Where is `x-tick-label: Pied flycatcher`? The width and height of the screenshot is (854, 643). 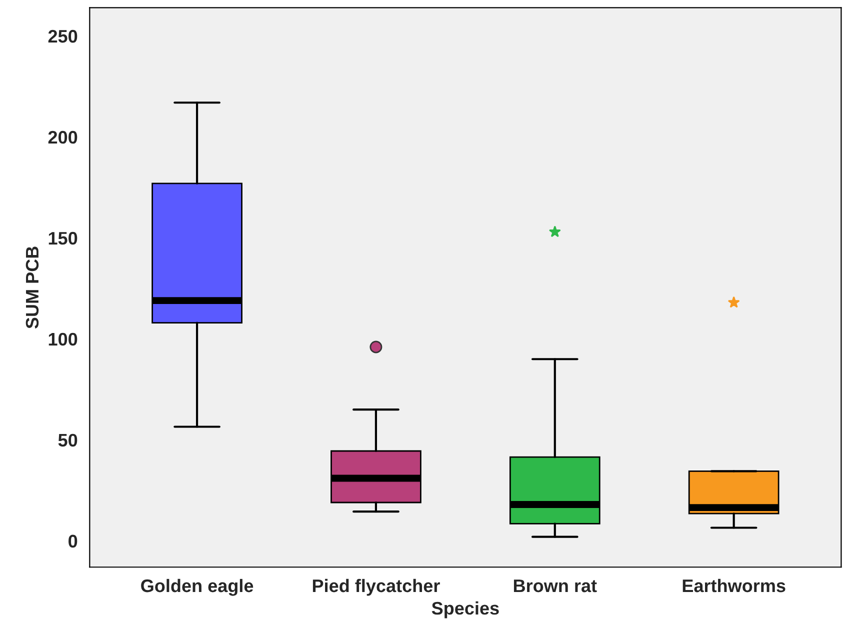 x-tick-label: Pied flycatcher is located at coordinates (376, 587).